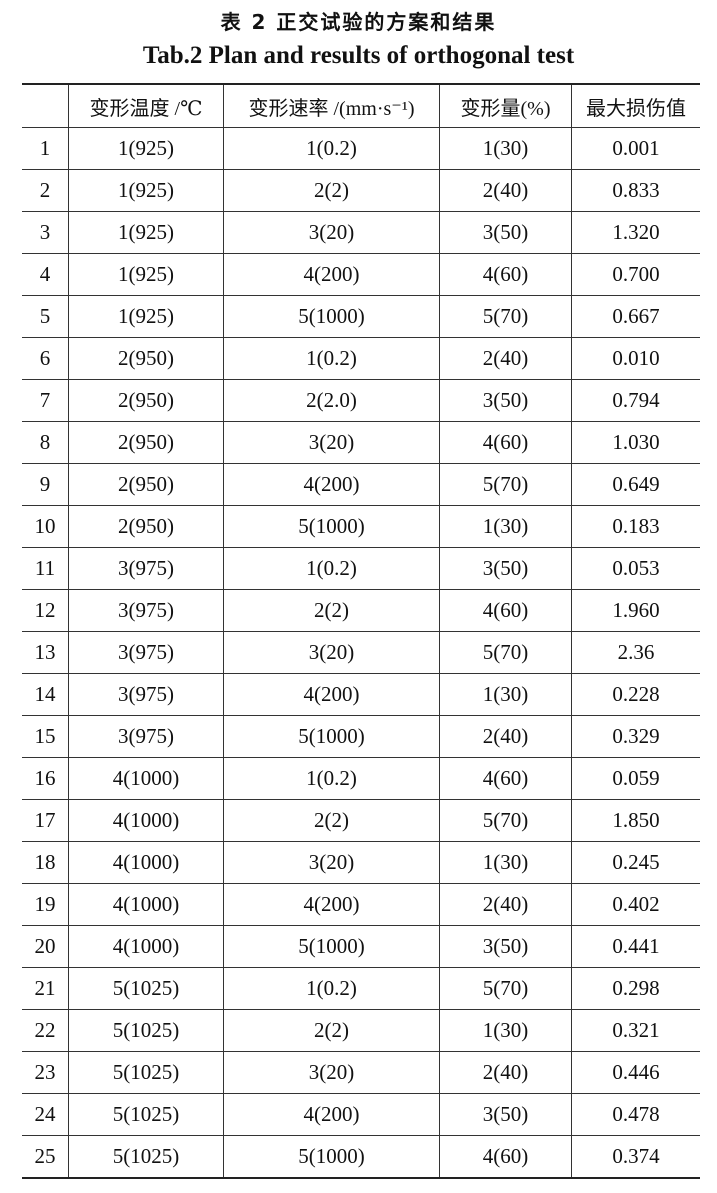 This screenshot has height=1193, width=717. I want to click on table-row: 5 1(925) 5(1000) 5(70) 0.667, so click(361, 316).